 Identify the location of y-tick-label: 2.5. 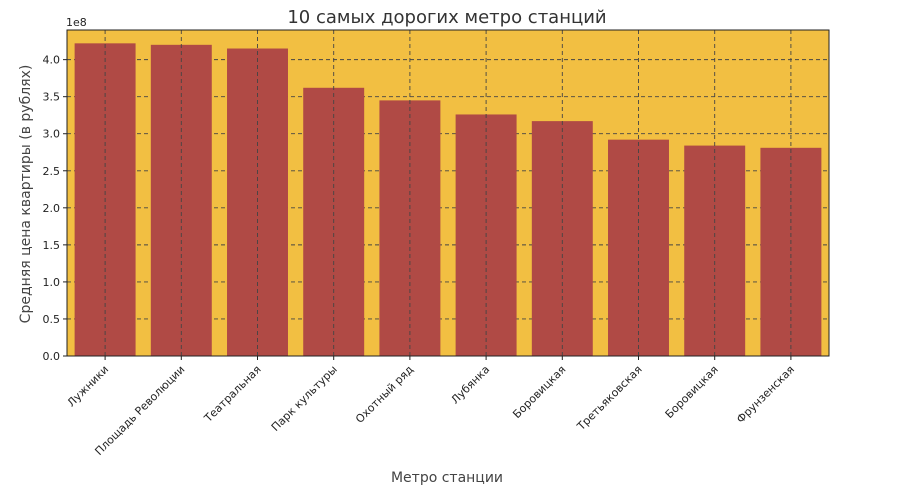
(52, 171).